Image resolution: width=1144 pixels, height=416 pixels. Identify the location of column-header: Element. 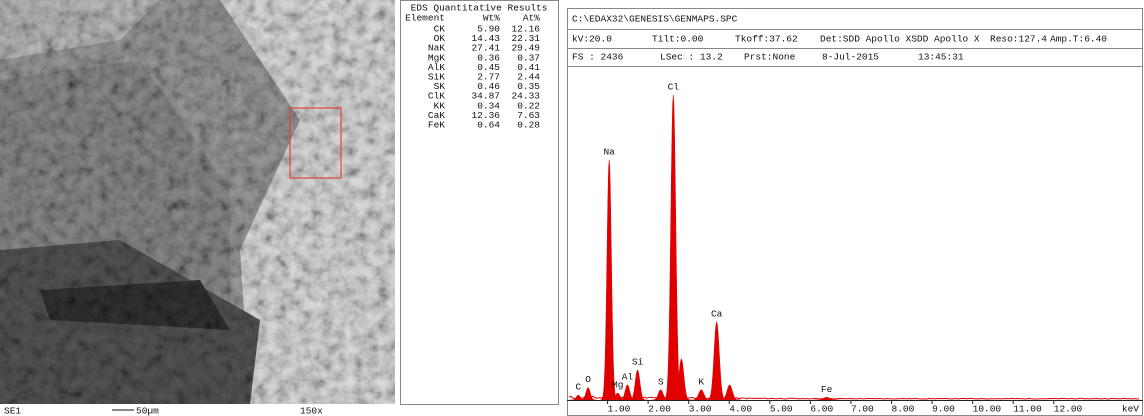
(425, 18).